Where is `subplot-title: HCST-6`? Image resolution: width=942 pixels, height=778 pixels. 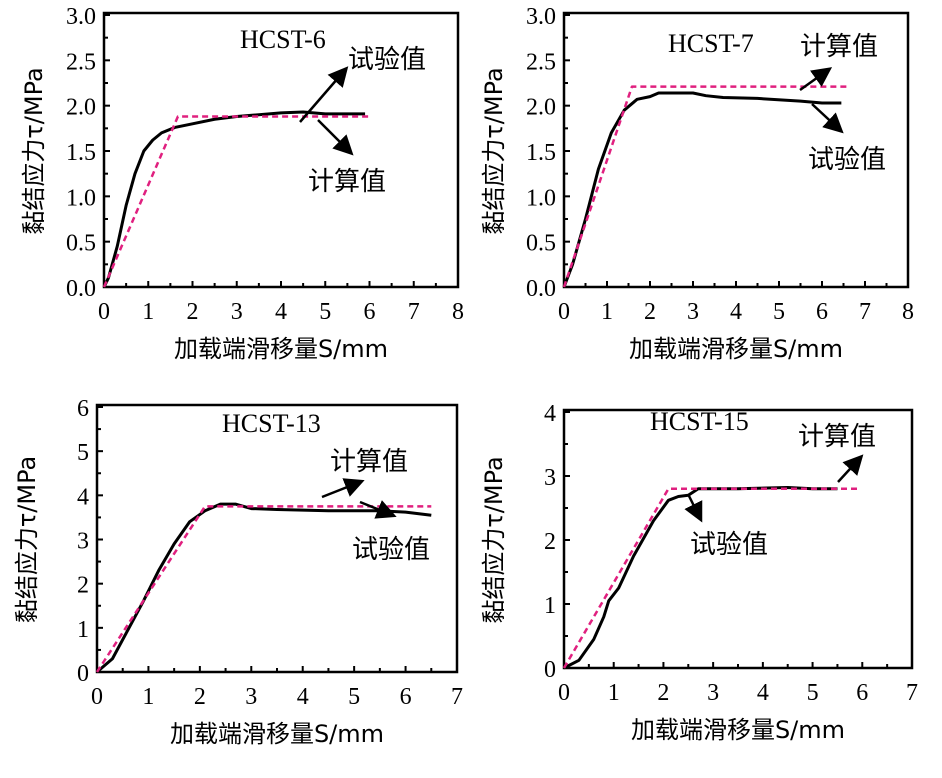 subplot-title: HCST-6 is located at coordinates (283, 39).